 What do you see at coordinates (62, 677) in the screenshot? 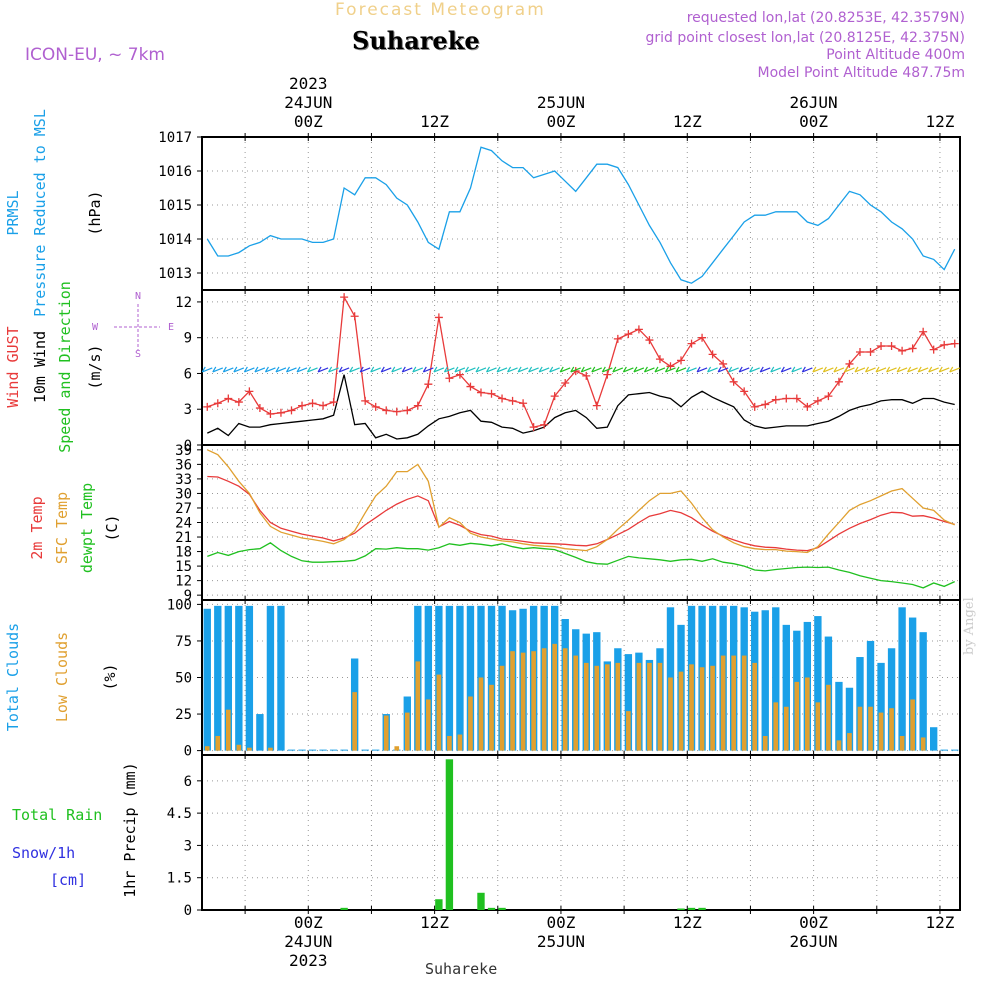
I see `axis-label: Low Clouds` at bounding box center [62, 677].